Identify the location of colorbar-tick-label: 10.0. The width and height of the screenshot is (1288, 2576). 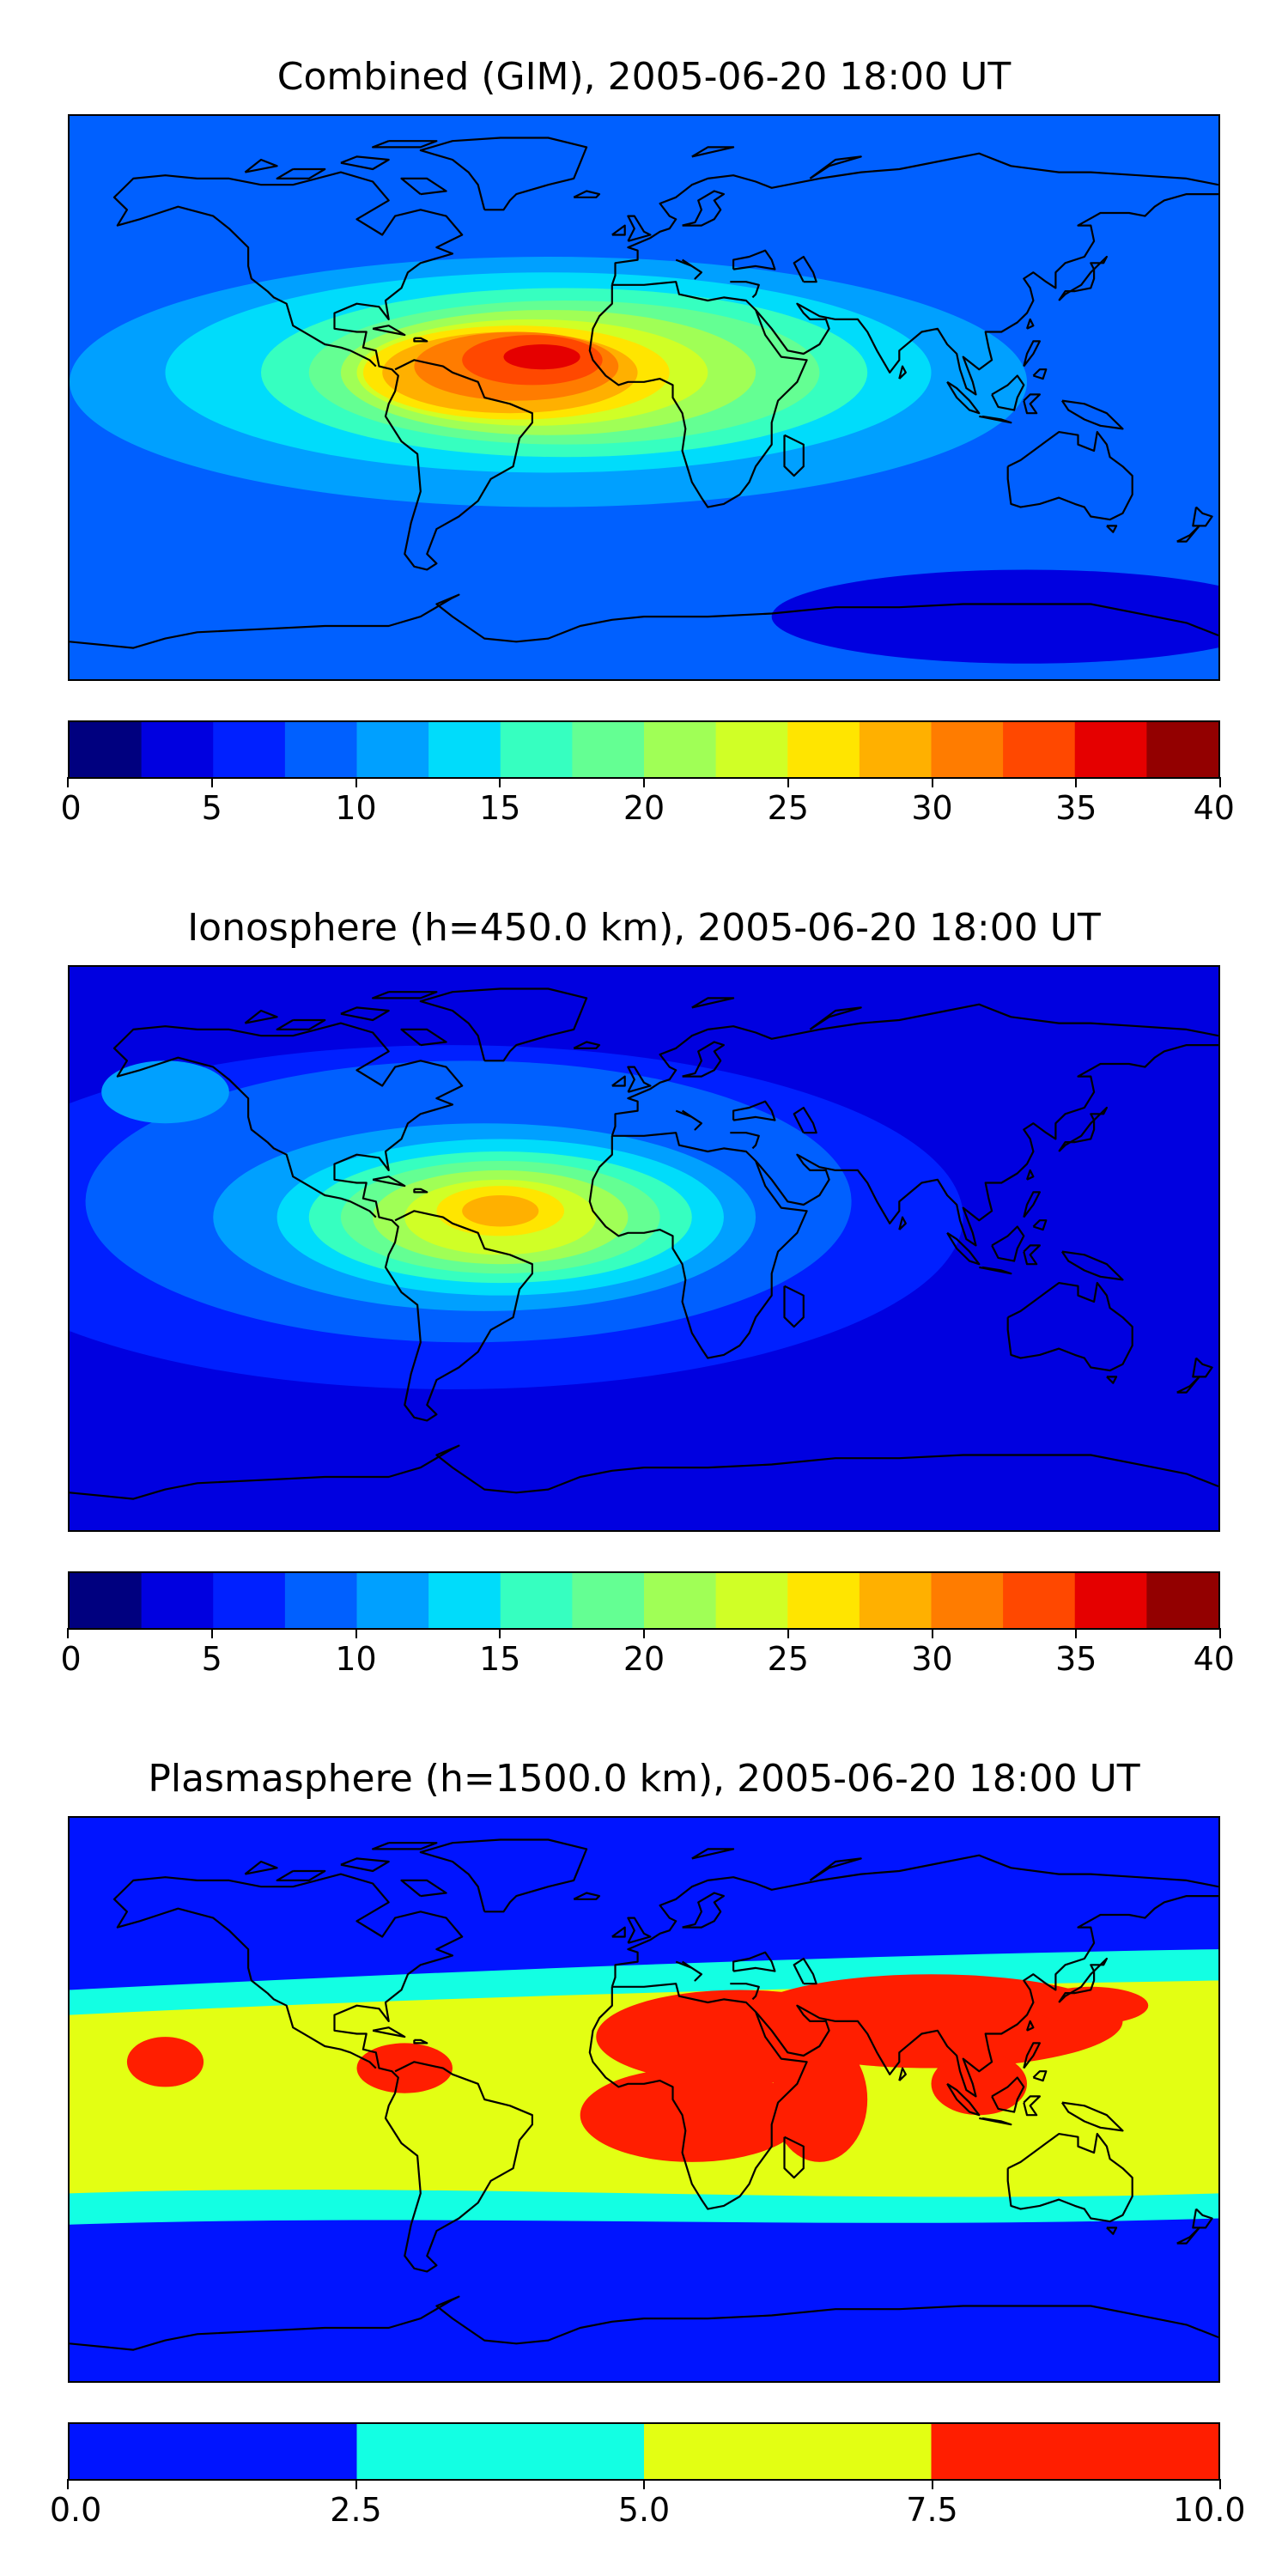
(1210, 2510).